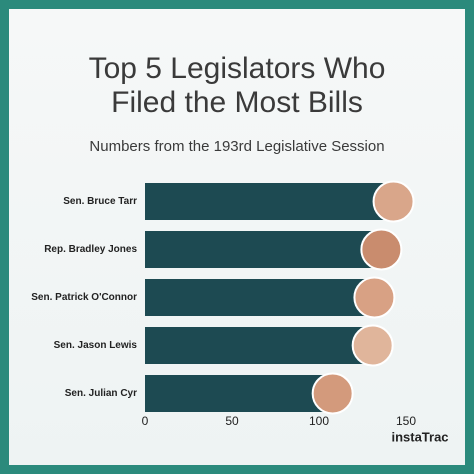  Describe the element at coordinates (419, 436) in the screenshot. I see `brand: instaTrac` at that location.